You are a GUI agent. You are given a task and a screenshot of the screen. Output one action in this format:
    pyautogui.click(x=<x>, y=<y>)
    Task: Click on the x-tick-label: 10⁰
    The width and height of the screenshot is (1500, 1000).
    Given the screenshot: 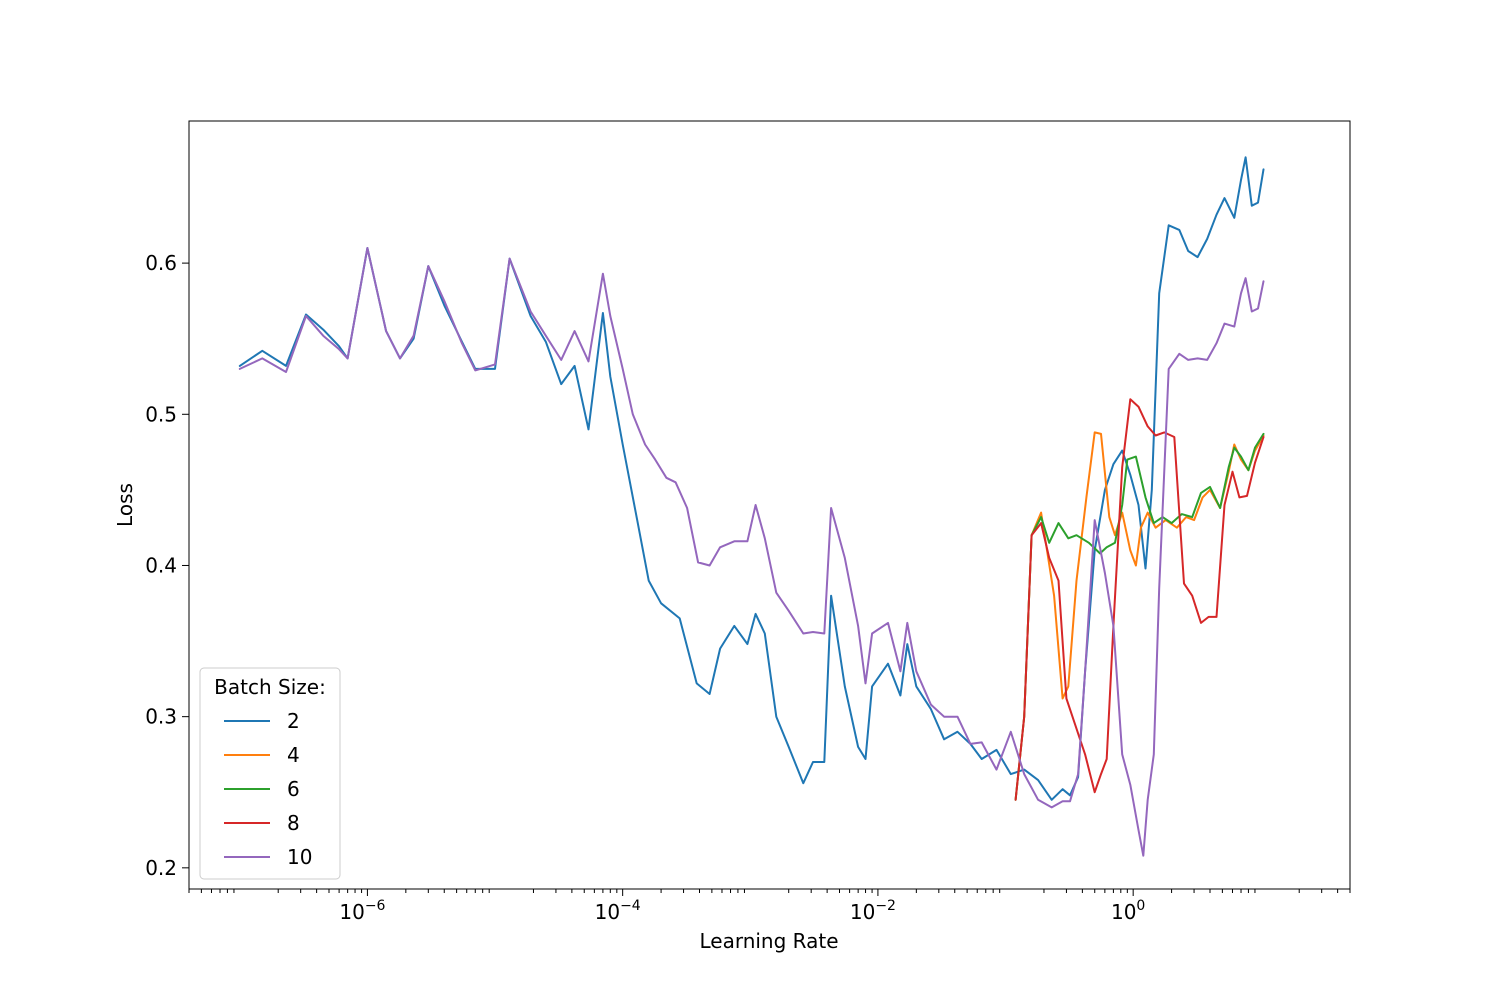 What is the action you would take?
    pyautogui.click(x=1128, y=911)
    